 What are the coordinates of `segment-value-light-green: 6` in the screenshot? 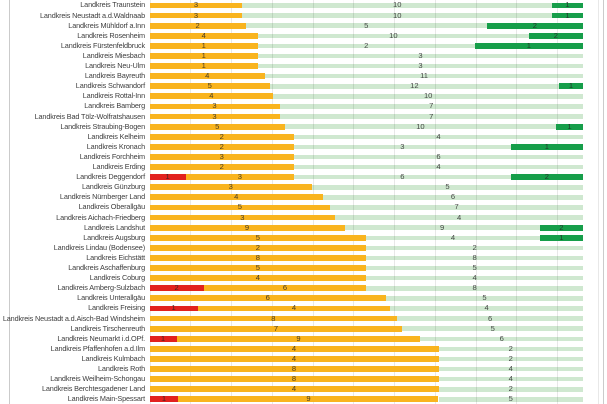 It's located at (402, 177).